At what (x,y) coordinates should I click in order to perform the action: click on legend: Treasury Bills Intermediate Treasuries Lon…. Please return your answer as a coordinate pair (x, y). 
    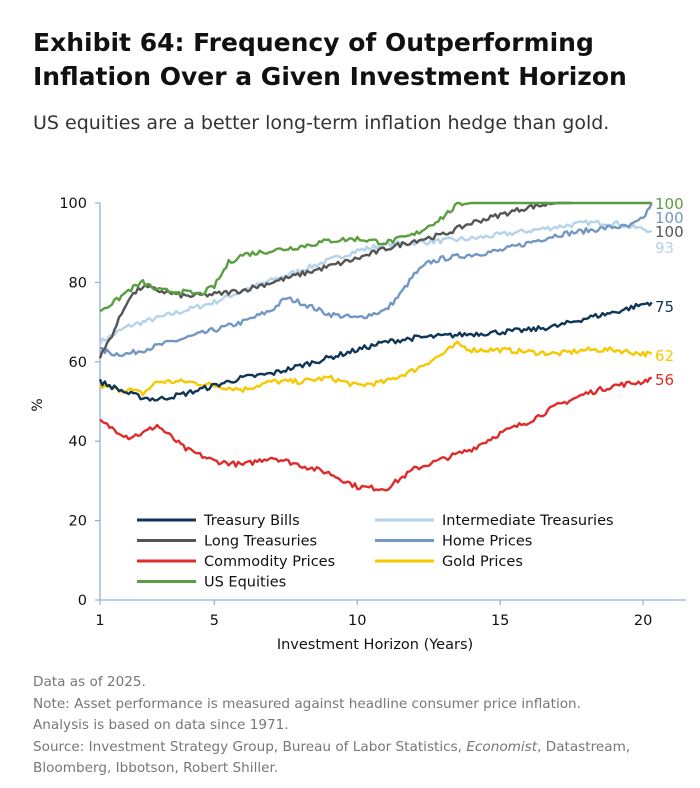
    Looking at the image, I should click on (375, 552).